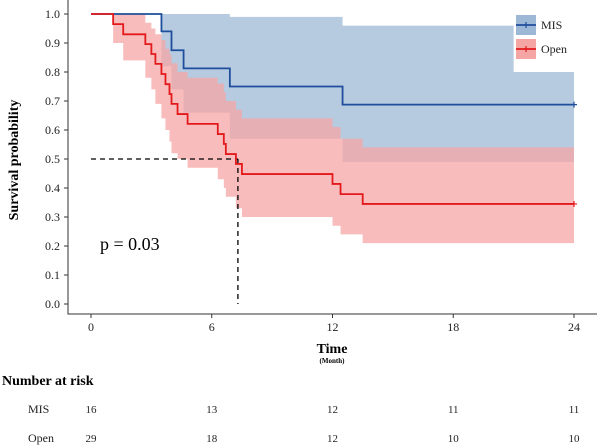  What do you see at coordinates (212, 327) in the screenshot?
I see `x-tick-label: 6` at bounding box center [212, 327].